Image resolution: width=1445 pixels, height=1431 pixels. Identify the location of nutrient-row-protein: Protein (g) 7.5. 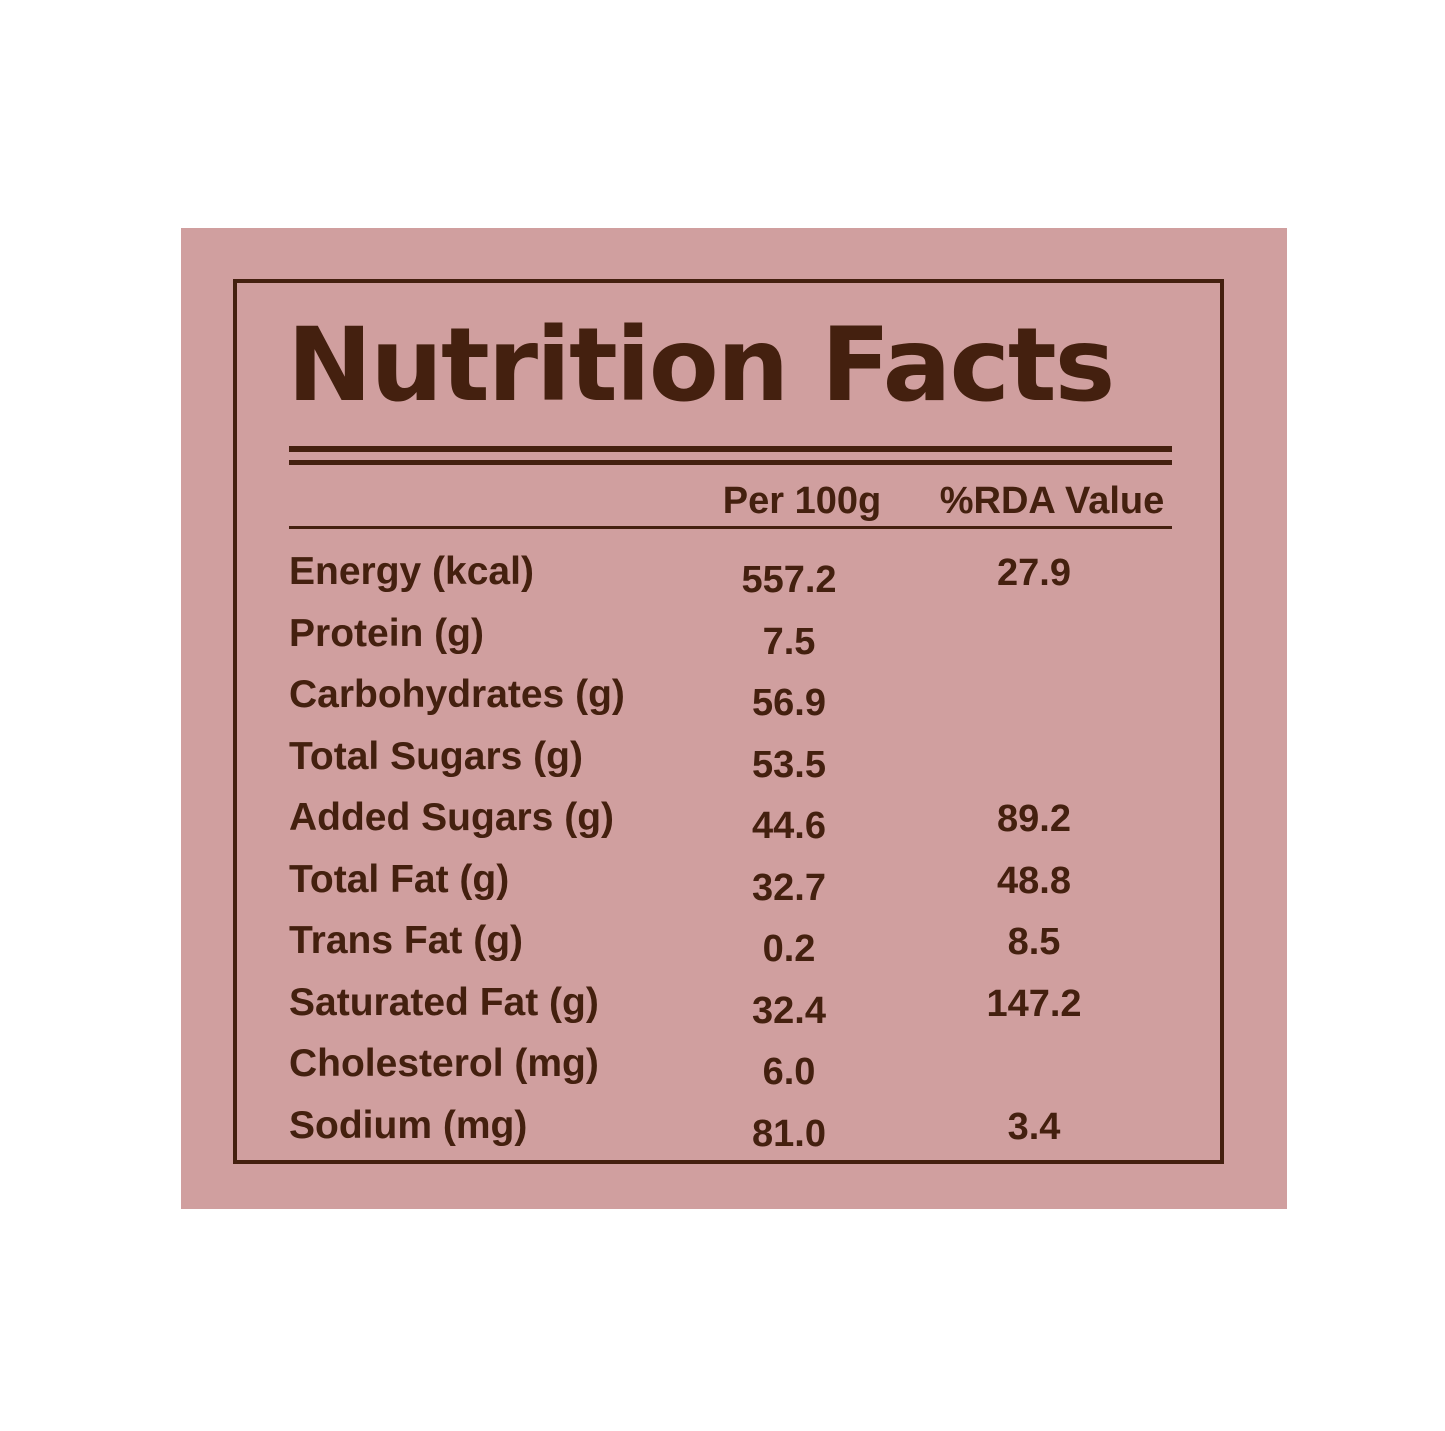
(734, 640).